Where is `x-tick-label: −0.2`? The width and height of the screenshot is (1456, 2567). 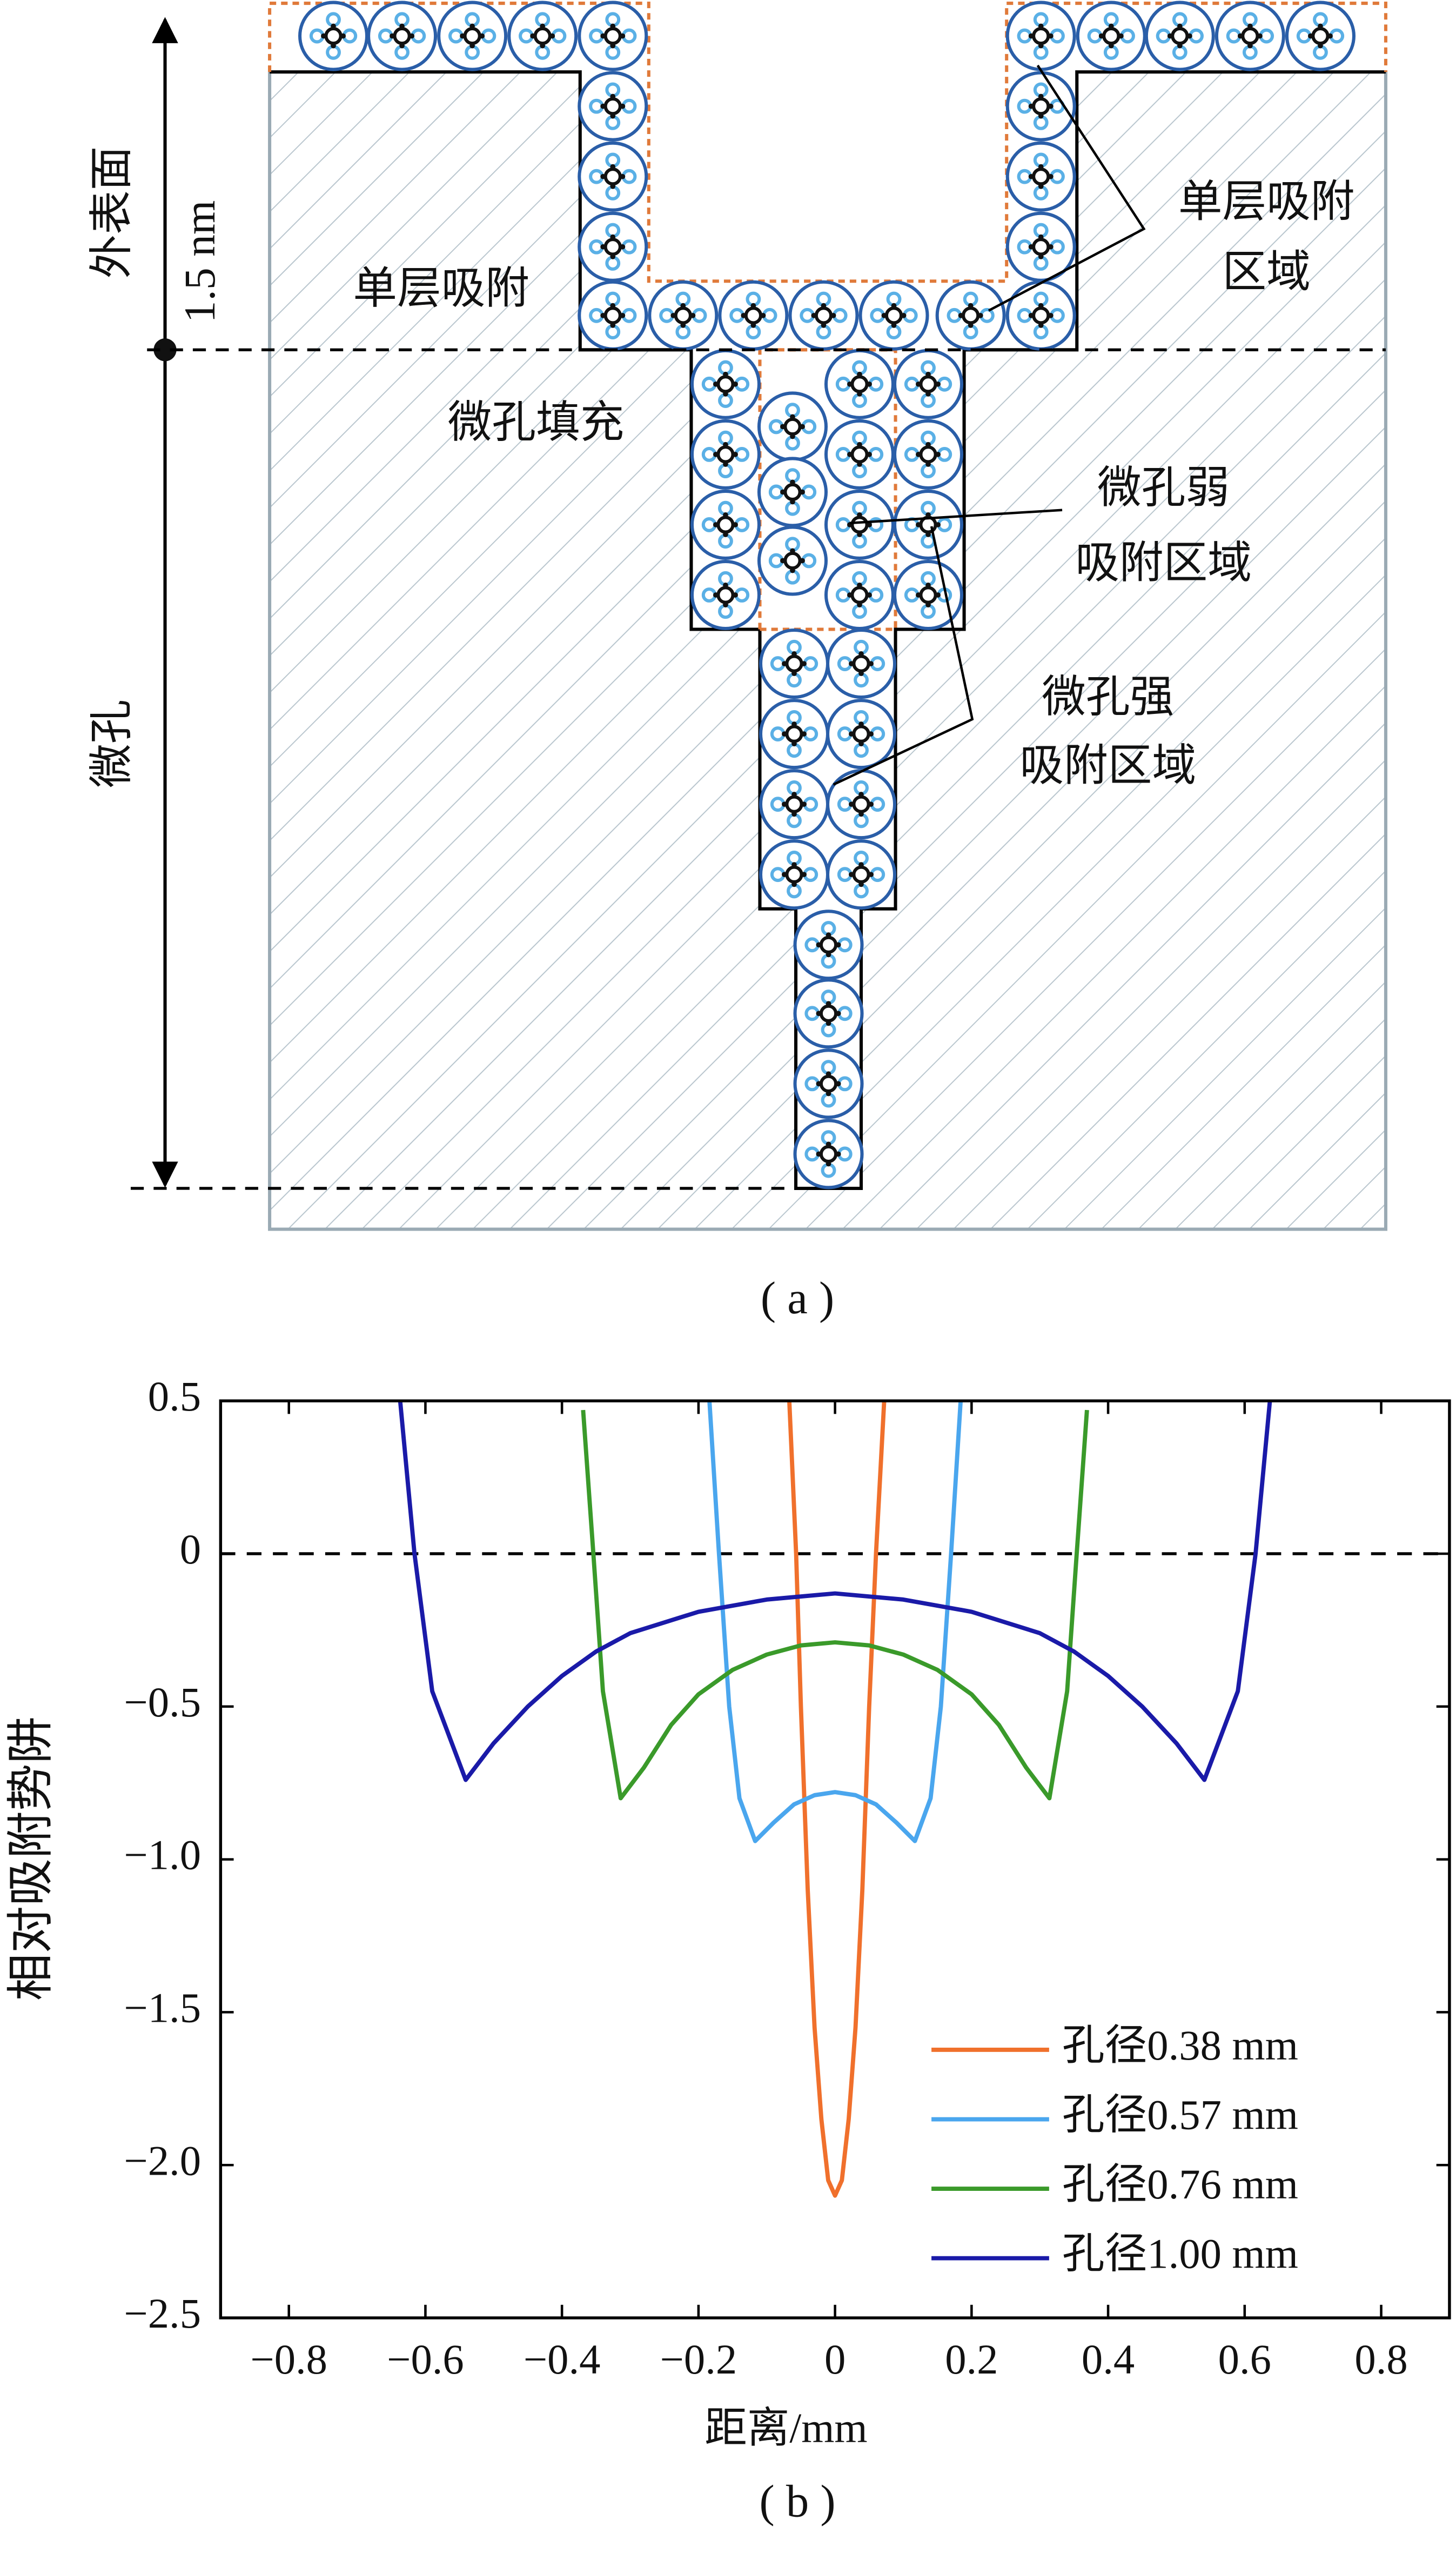 x-tick-label: −0.2 is located at coordinates (698, 2359).